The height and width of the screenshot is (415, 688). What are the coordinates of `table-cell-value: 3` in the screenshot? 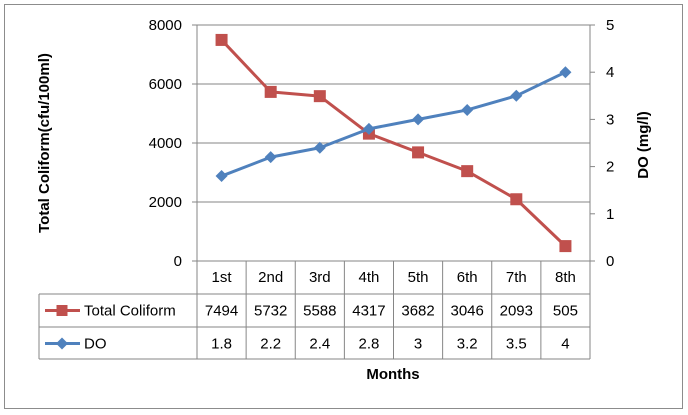 It's located at (418, 344).